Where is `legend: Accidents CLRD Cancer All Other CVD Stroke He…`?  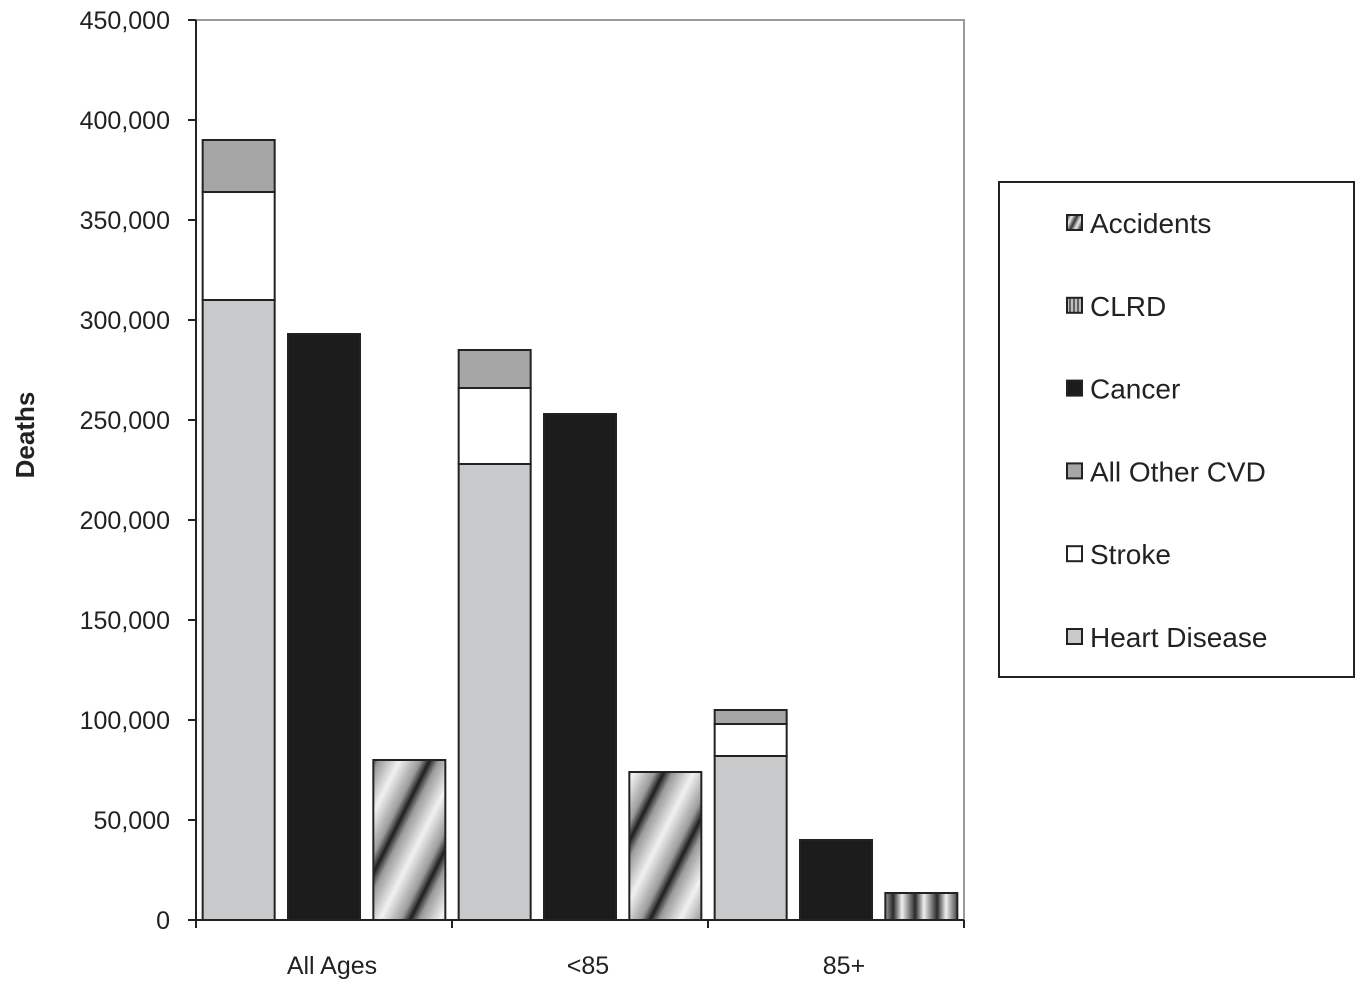 legend: Accidents CLRD Cancer All Other CVD Stroke He… is located at coordinates (1176, 429).